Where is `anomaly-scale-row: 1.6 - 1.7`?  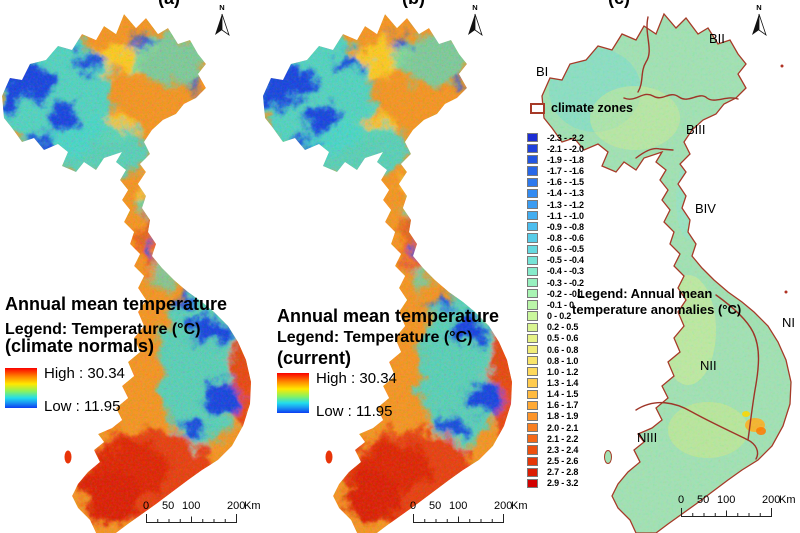
anomaly-scale-row: 1.6 - 1.7 is located at coordinates (555, 405).